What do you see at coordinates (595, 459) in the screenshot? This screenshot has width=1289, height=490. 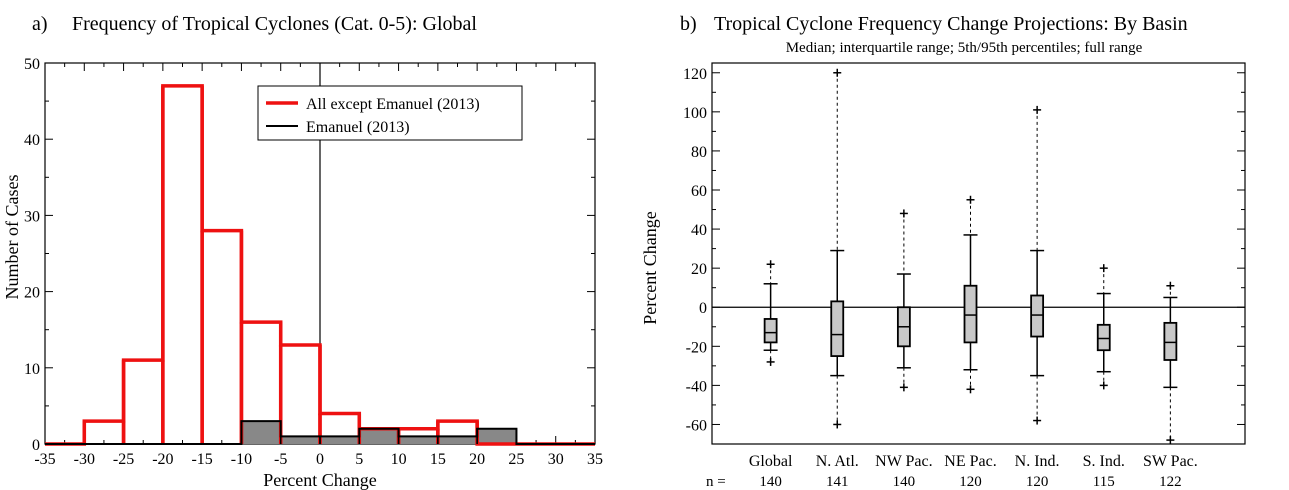 I see `x-tick-label: 35` at bounding box center [595, 459].